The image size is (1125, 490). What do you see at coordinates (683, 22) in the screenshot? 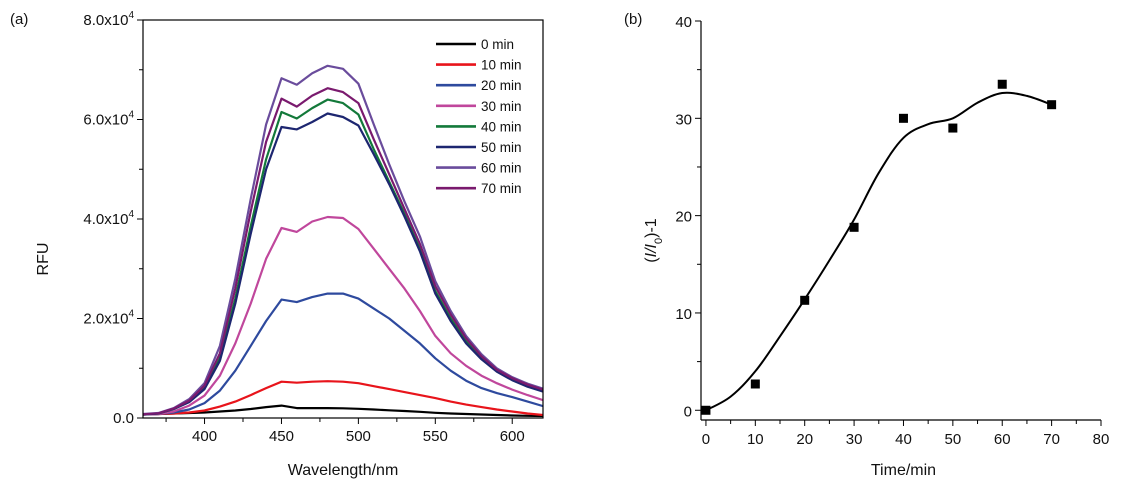
I see `y-tick-label: 40` at bounding box center [683, 22].